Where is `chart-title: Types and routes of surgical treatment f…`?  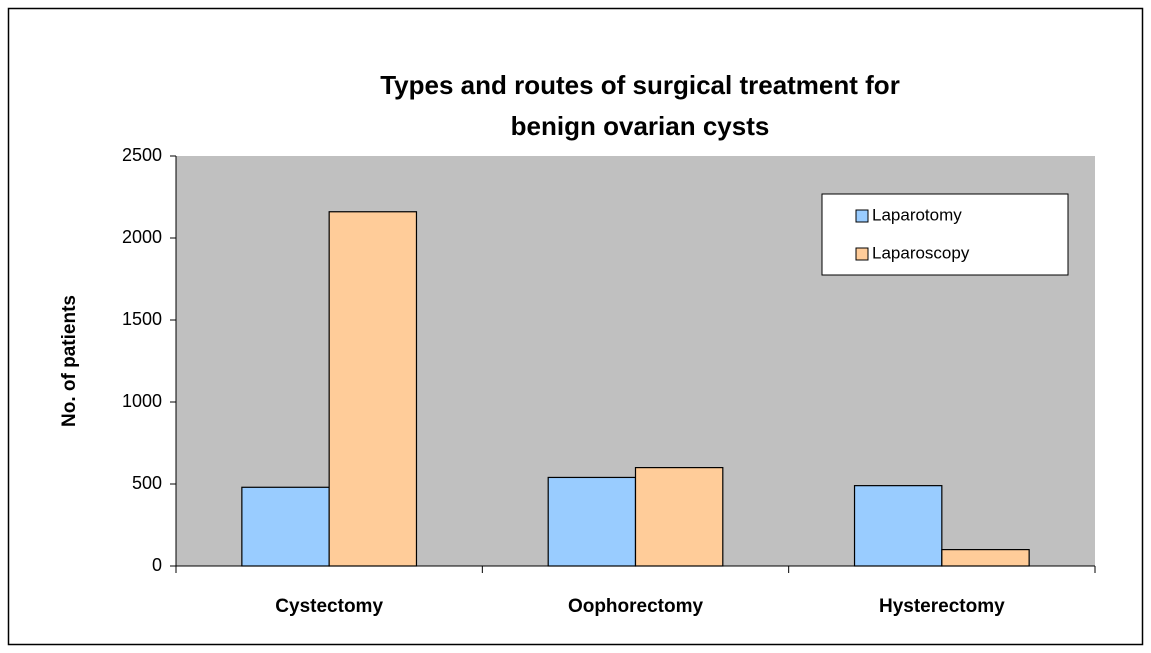 chart-title: Types and routes of surgical treatment f… is located at coordinates (640, 85).